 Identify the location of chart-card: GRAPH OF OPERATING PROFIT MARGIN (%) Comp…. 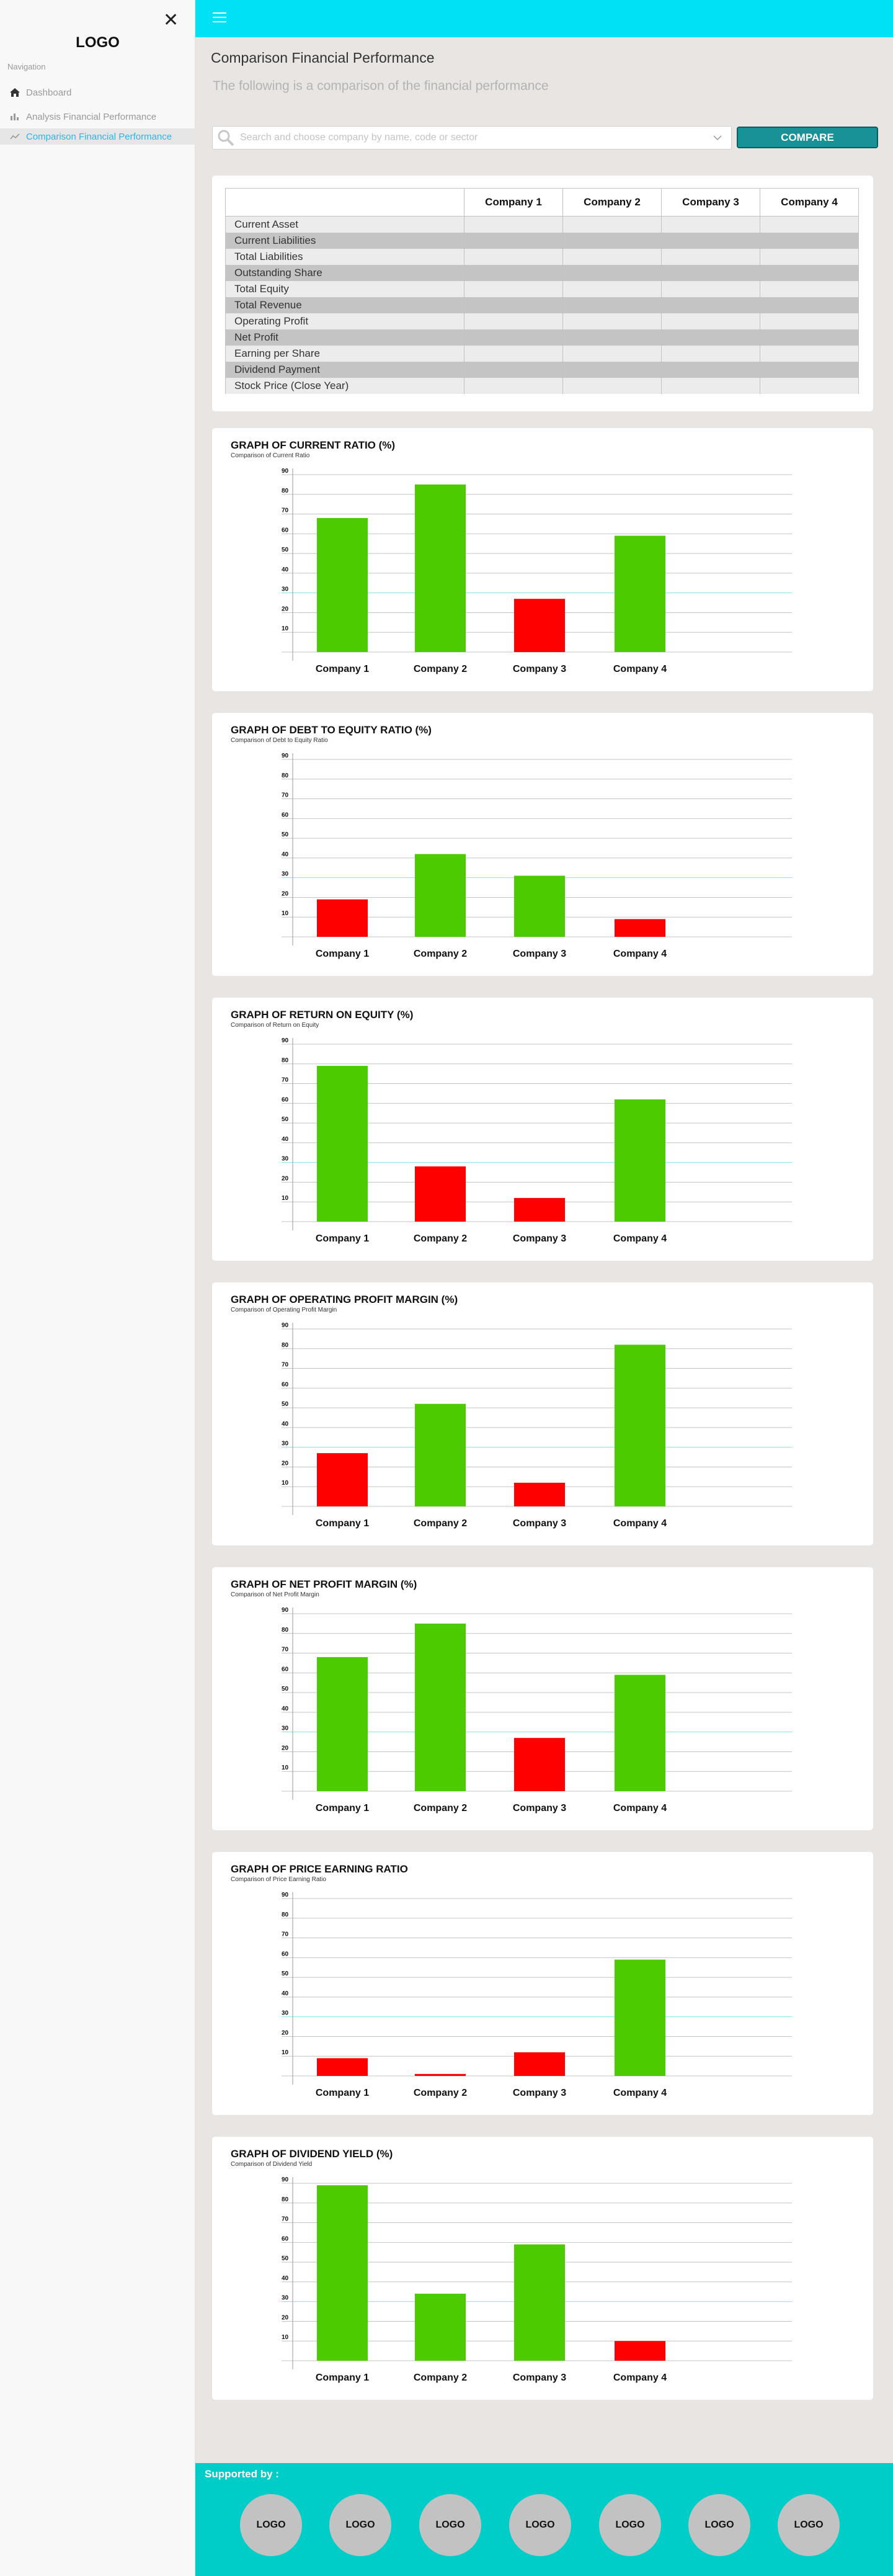
(542, 1413).